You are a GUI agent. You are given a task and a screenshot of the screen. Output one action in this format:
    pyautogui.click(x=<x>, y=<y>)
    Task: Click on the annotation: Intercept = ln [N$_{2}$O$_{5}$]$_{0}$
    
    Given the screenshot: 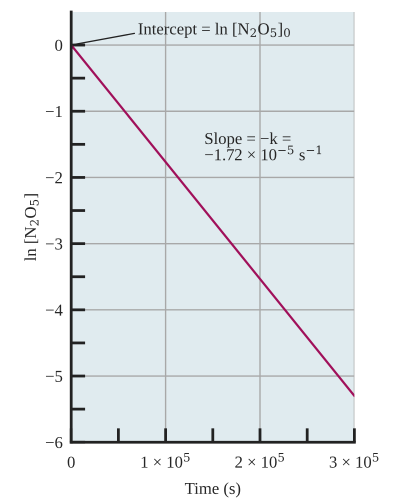 What is the action you would take?
    pyautogui.click(x=214, y=30)
    